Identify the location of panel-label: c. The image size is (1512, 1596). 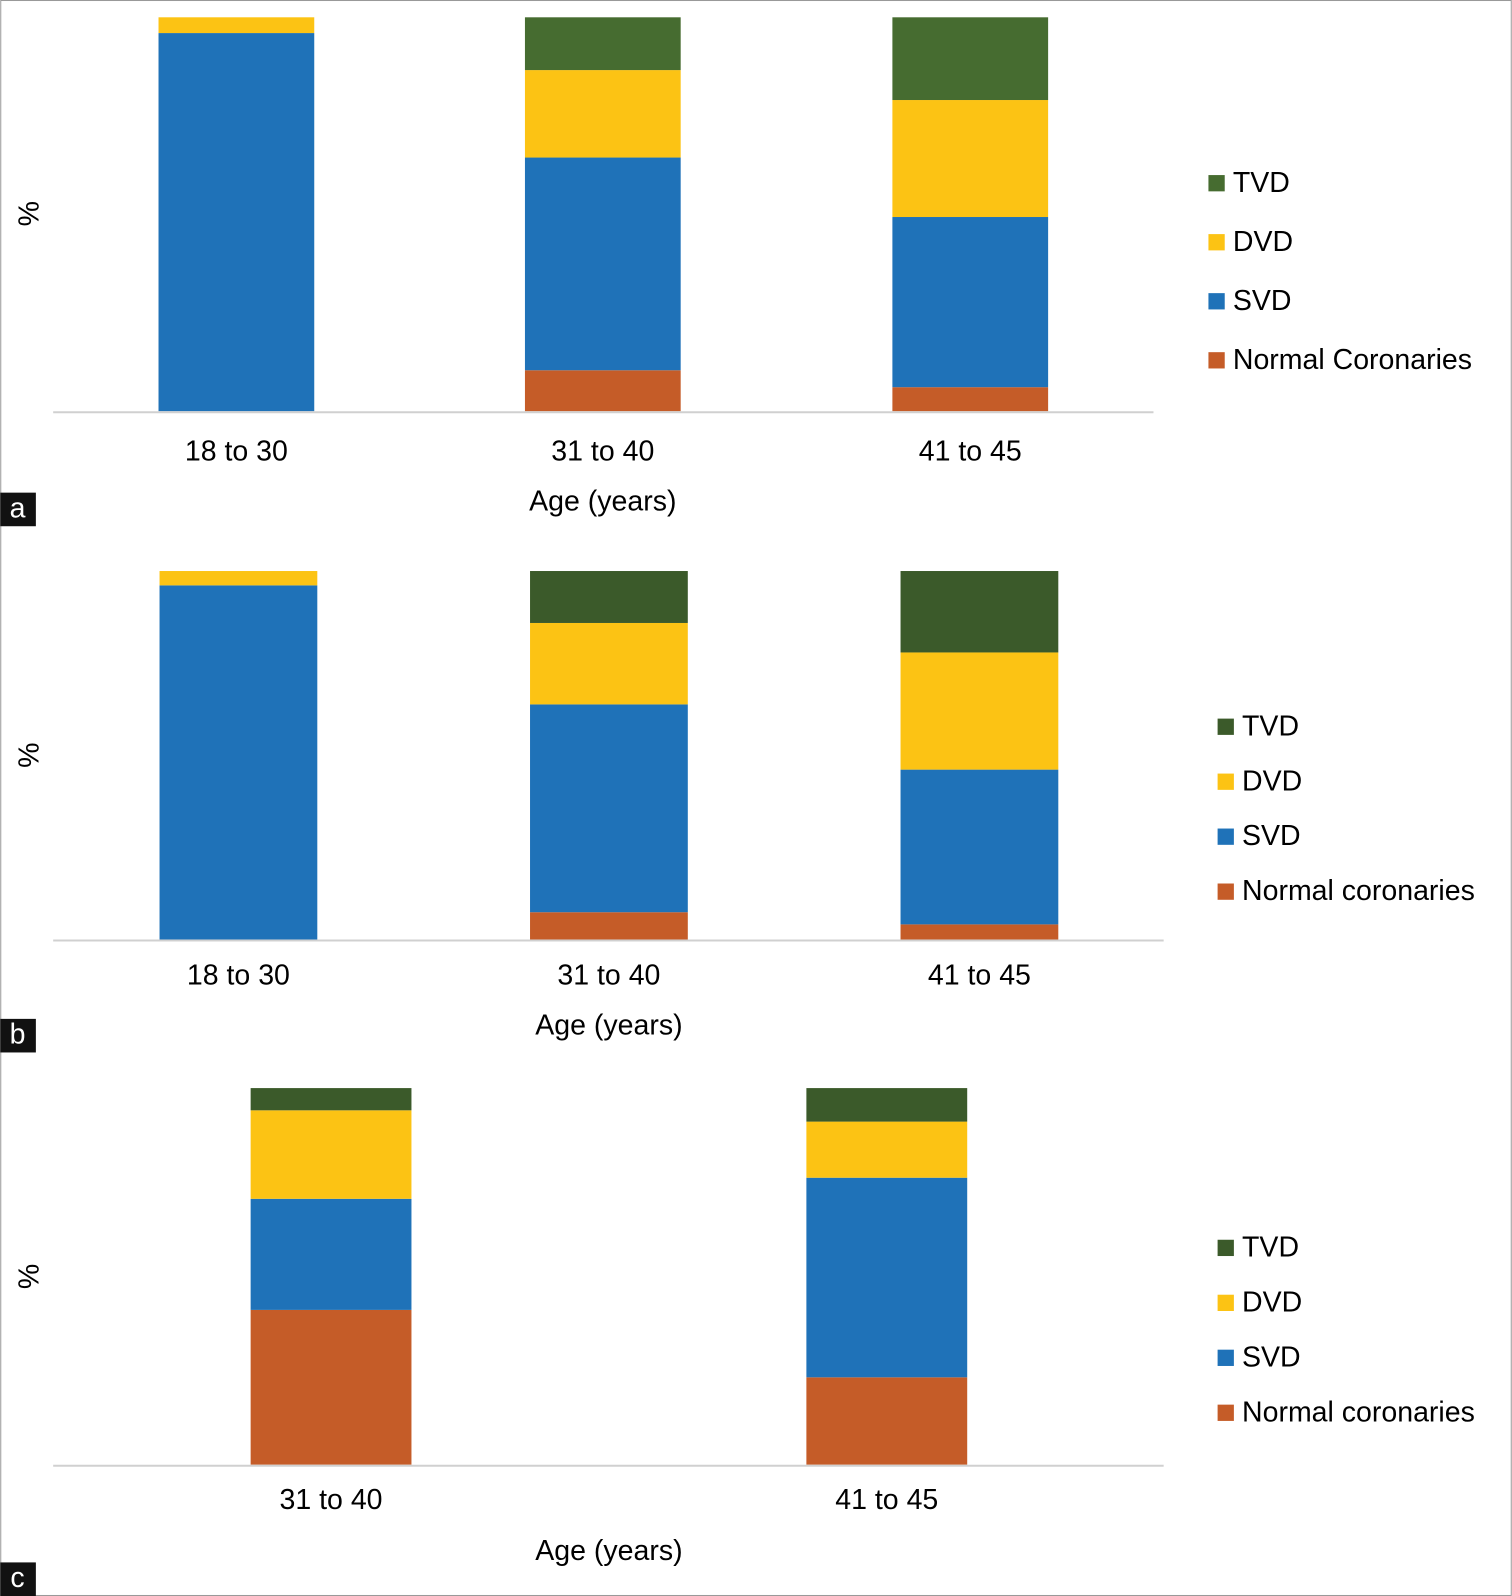
(17, 1578).